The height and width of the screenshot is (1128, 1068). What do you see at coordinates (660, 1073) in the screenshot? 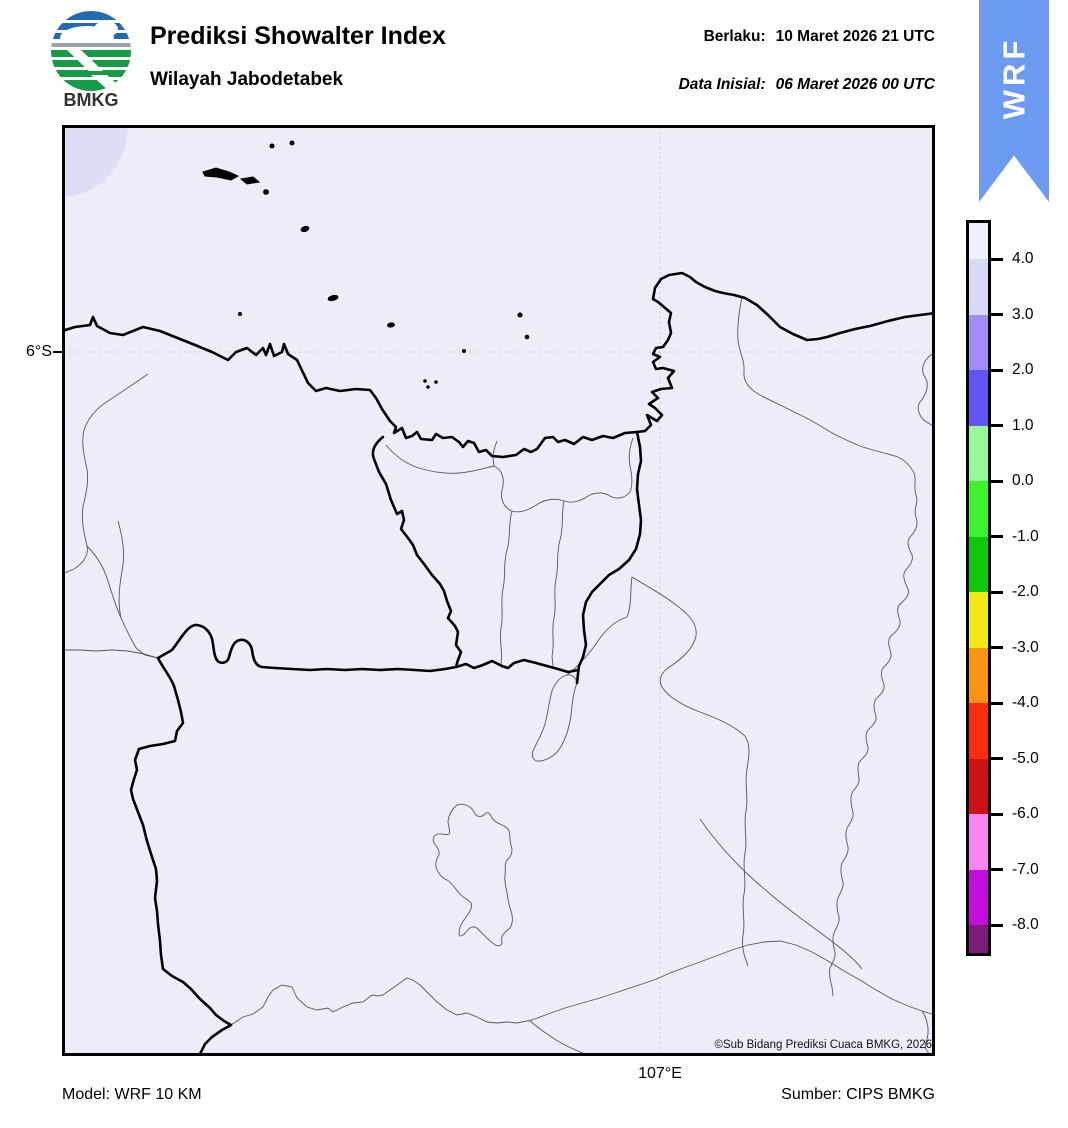
I see `longitude-label: 107°E` at bounding box center [660, 1073].